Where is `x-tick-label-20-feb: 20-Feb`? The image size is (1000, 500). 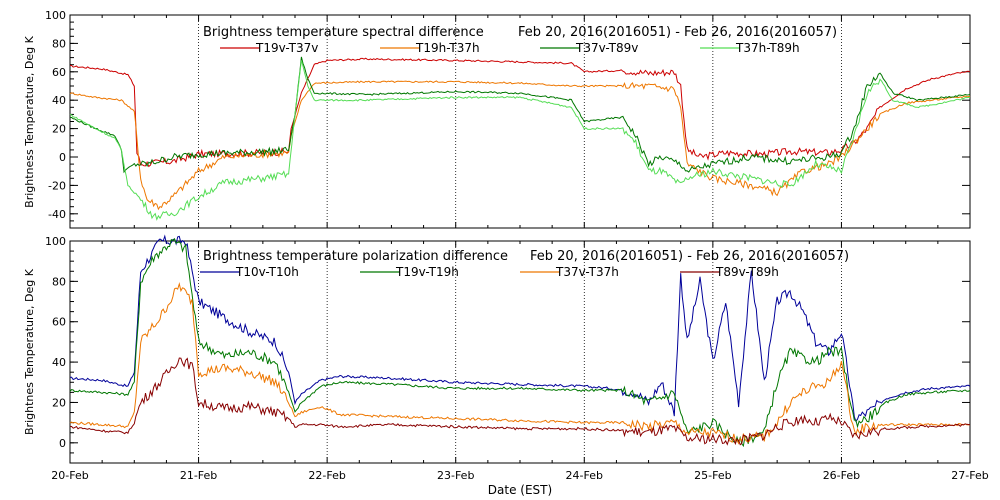
x-tick-label-20-feb: 20-Feb is located at coordinates (69, 475).